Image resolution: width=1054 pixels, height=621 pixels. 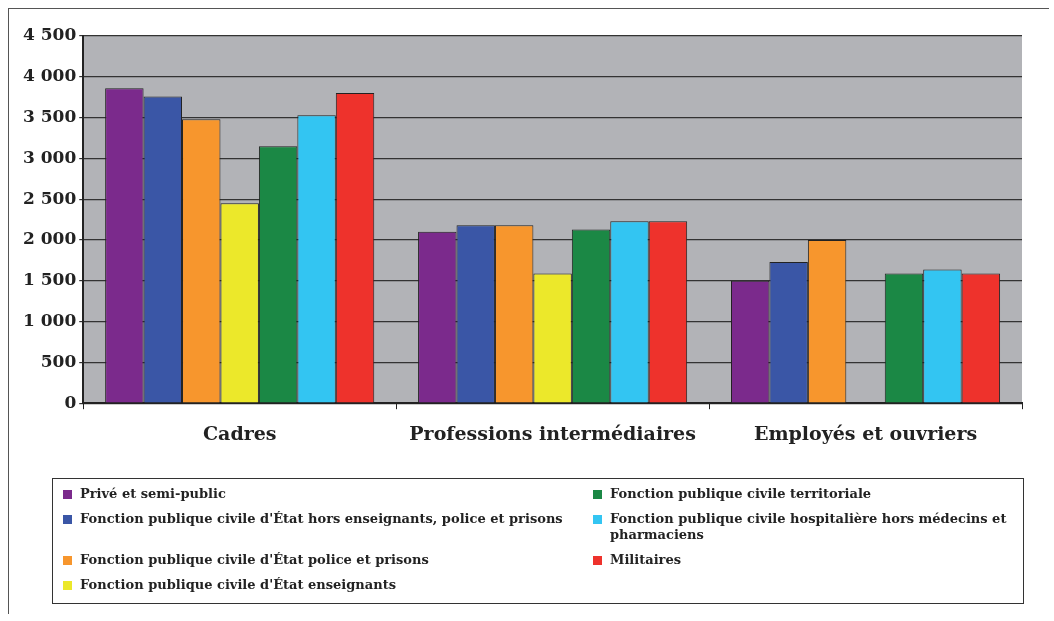 What do you see at coordinates (50, 238) in the screenshot?
I see `y-tick-label: 2 000` at bounding box center [50, 238].